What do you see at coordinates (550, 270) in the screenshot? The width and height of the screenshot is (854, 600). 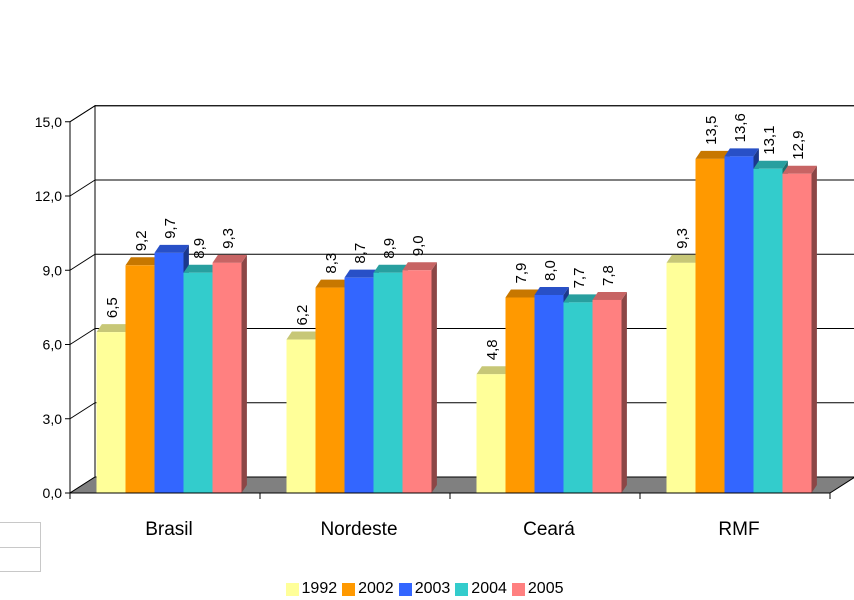 I see `data-label: 8,0` at bounding box center [550, 270].